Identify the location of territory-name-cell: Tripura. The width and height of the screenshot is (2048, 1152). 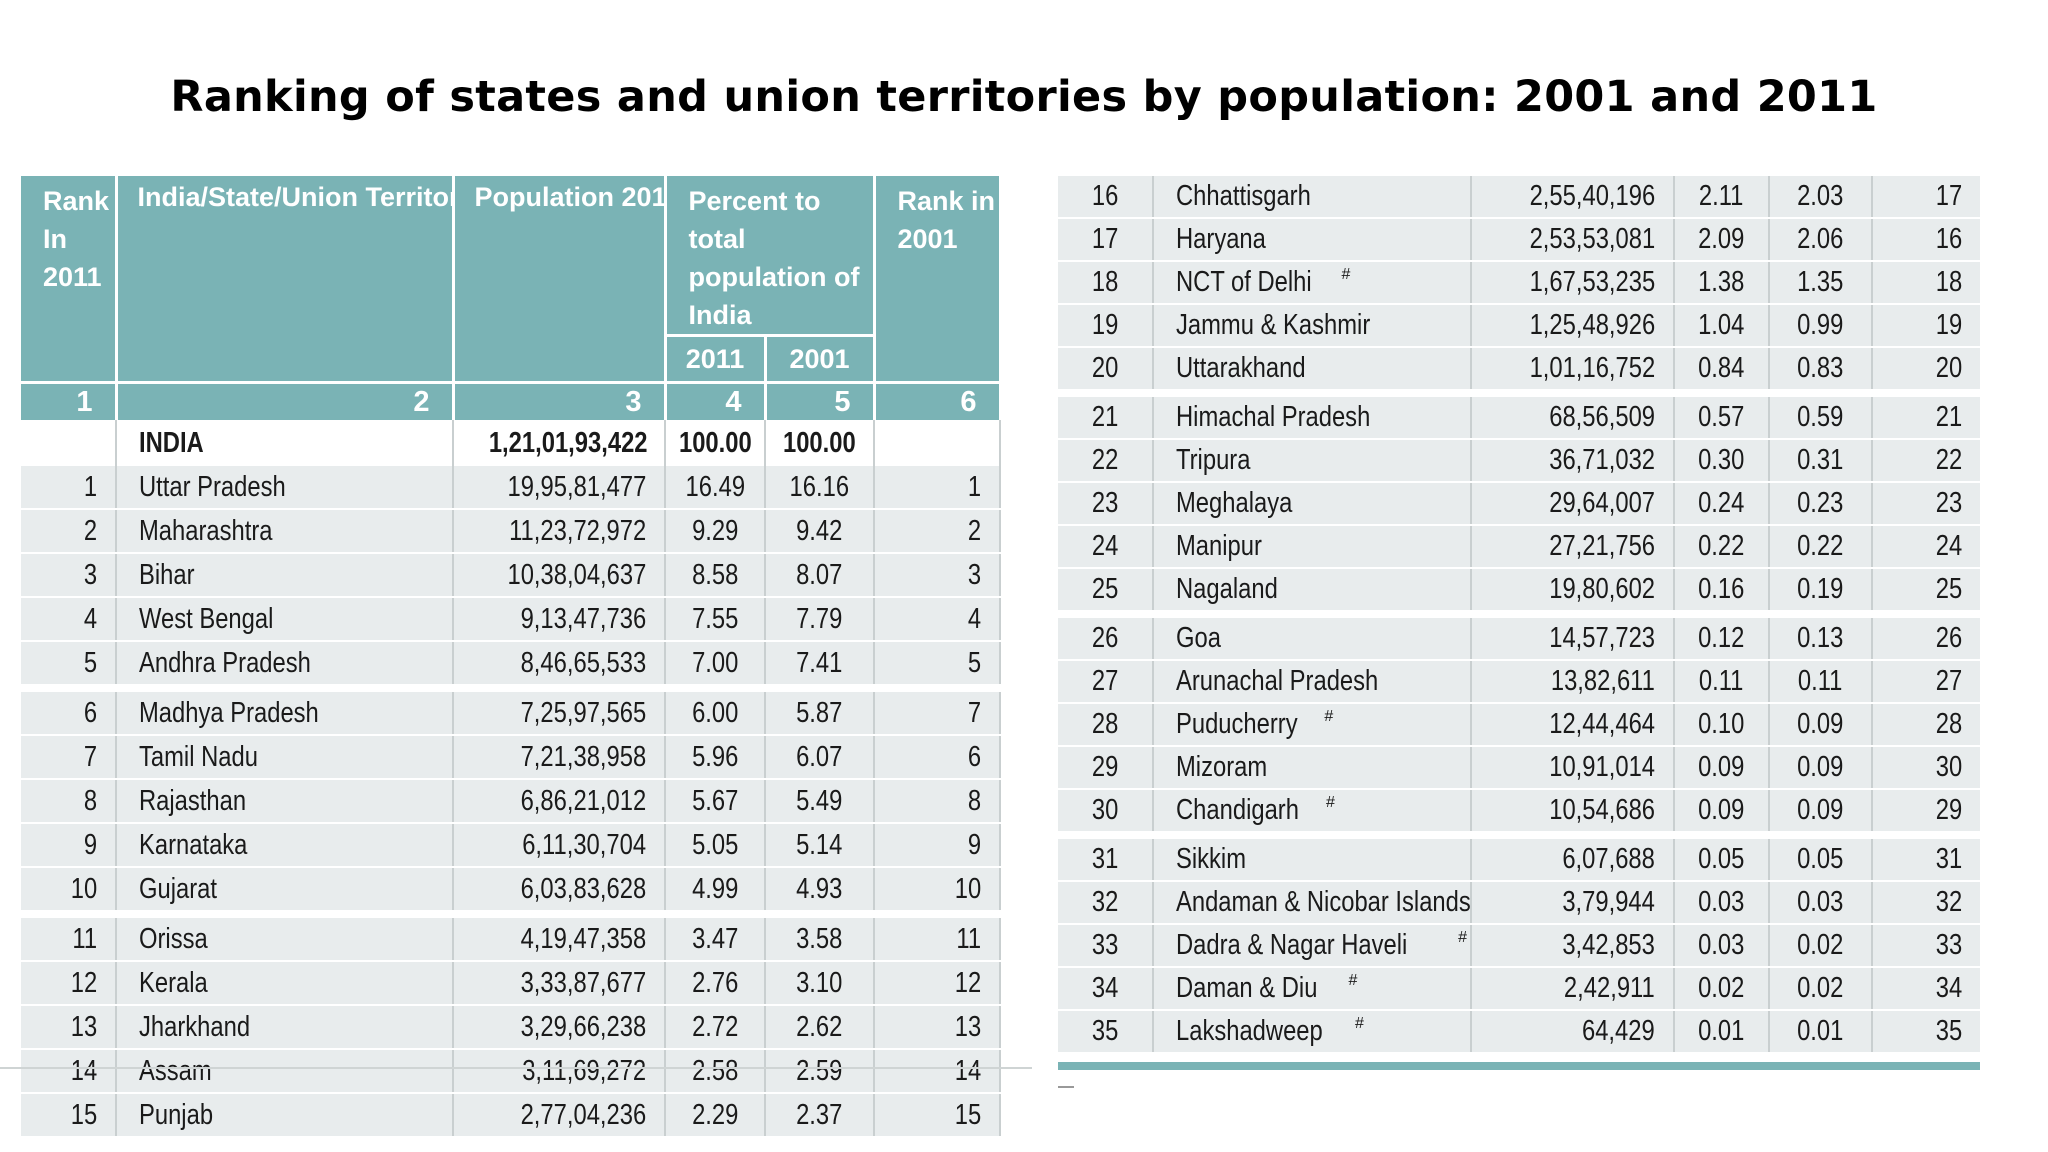
(1312, 461).